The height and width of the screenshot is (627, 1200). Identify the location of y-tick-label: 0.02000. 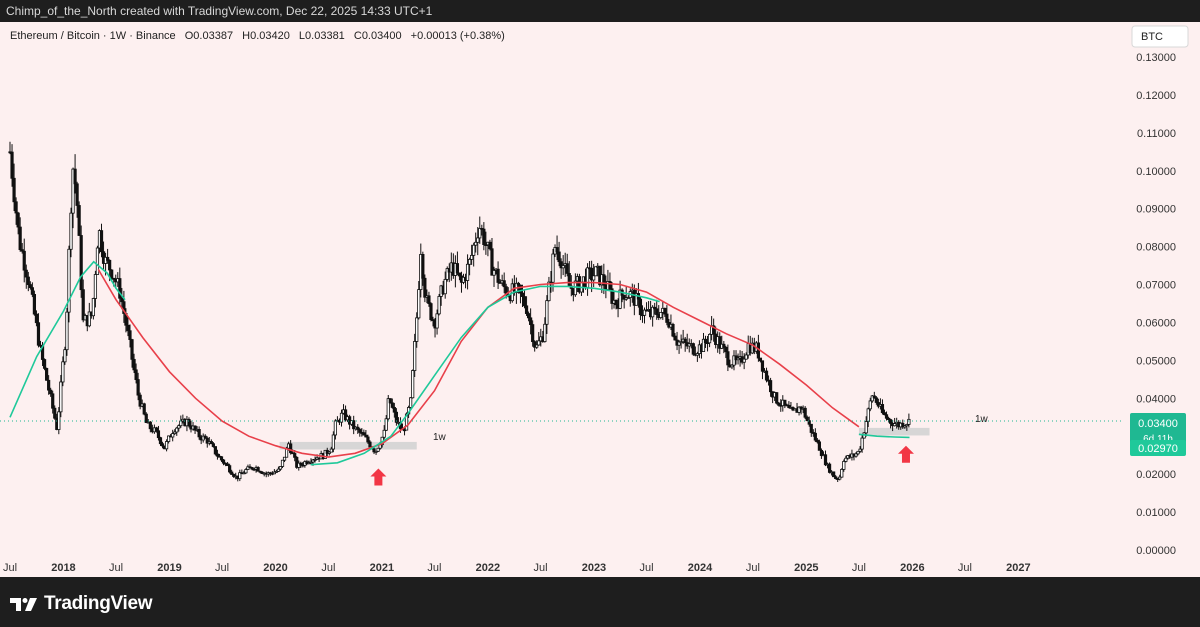
(1156, 475).